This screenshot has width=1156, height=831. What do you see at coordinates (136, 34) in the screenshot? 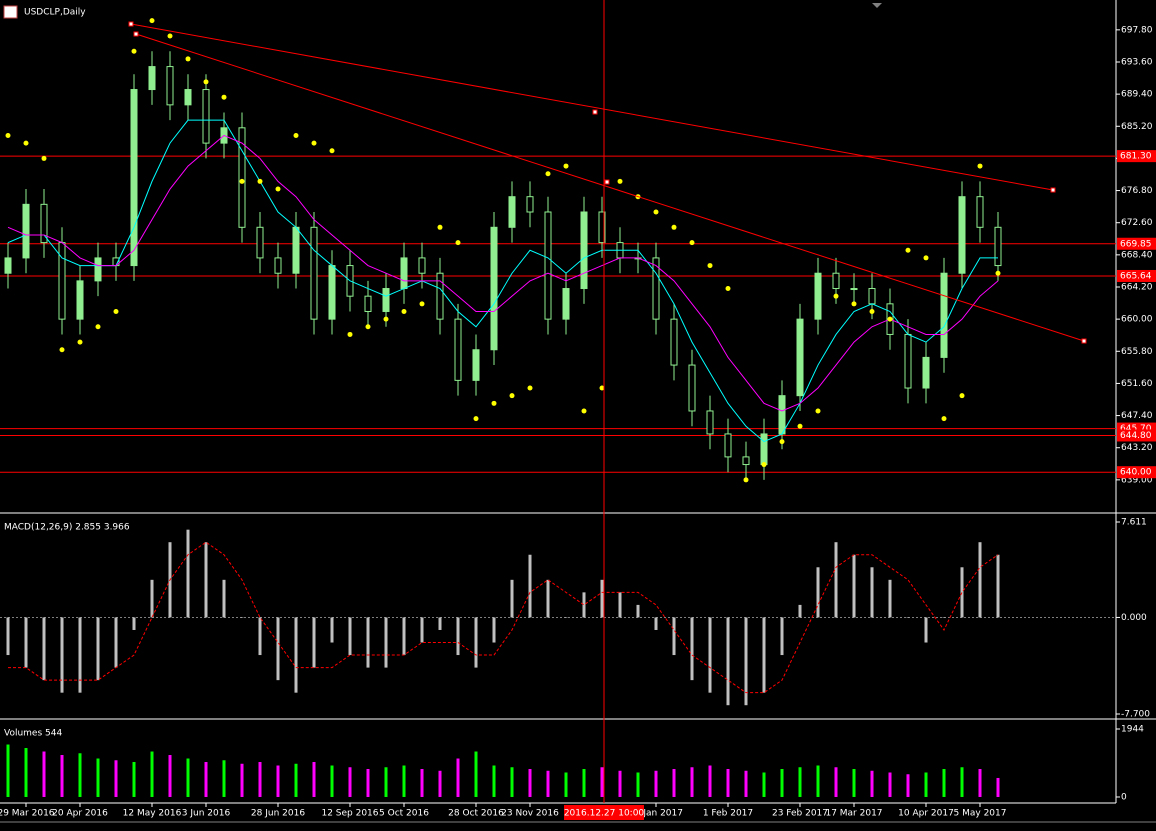
I see `anchor` at bounding box center [136, 34].